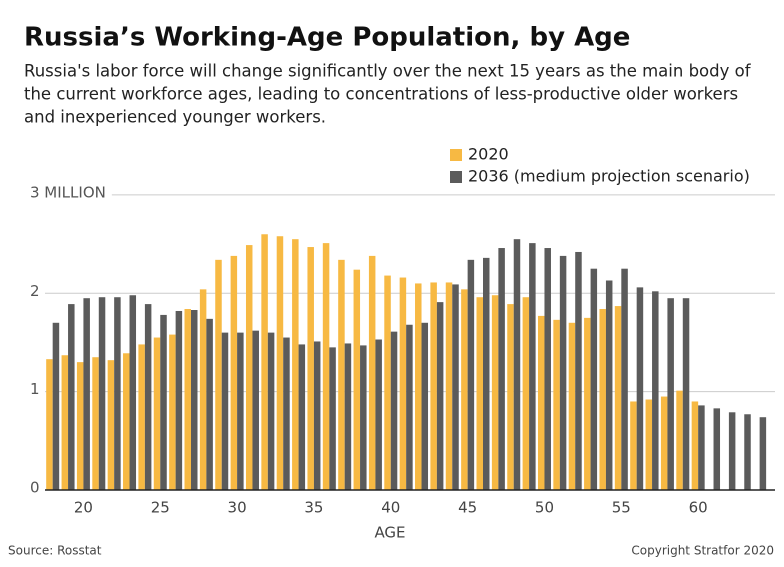 This screenshot has height=567, width=784. What do you see at coordinates (35, 488) in the screenshot?
I see `y-tick-label: 0` at bounding box center [35, 488].